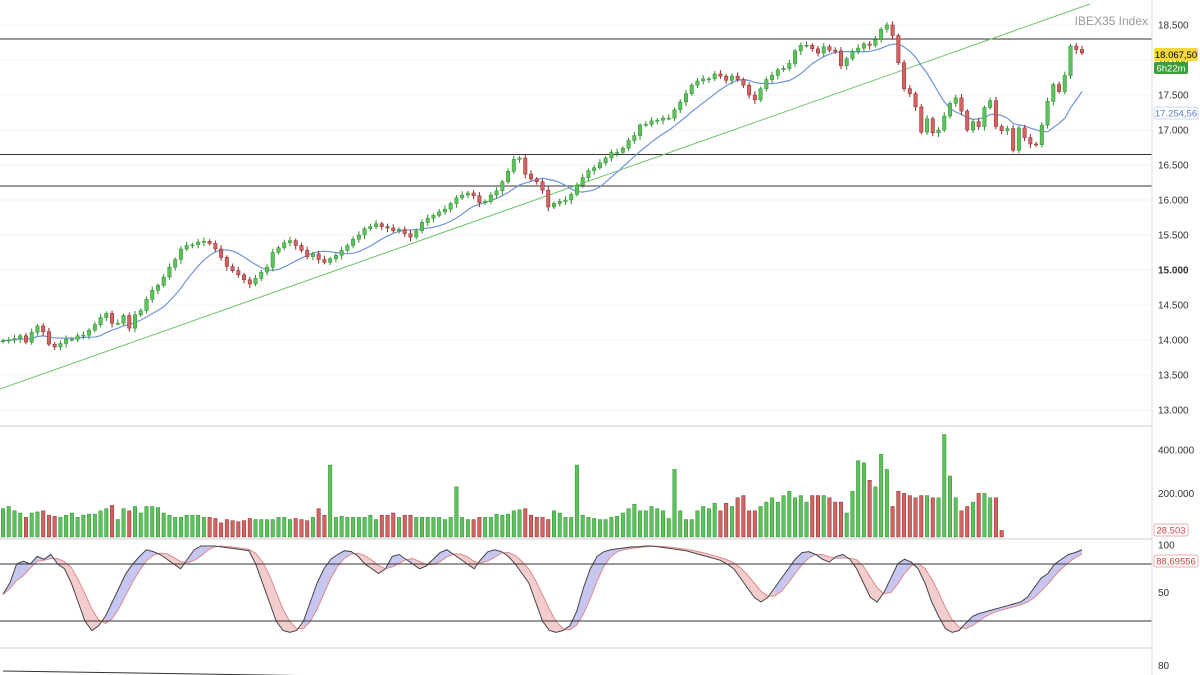 Image resolution: width=1200 pixels, height=675 pixels. What do you see at coordinates (542, 588) in the screenshot?
I see `stochastic-d-line` at bounding box center [542, 588].